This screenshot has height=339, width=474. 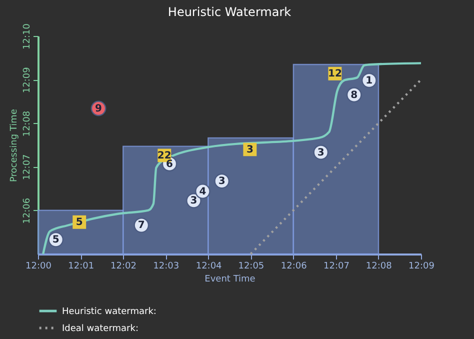 What do you see at coordinates (230, 279) in the screenshot?
I see `x-axis-title: Event Time` at bounding box center [230, 279].